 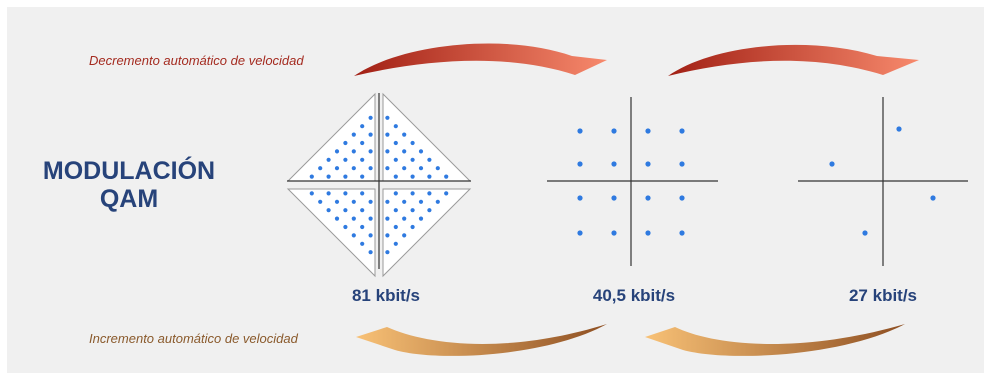 I want to click on constellation-16qam, so click(x=632, y=181).